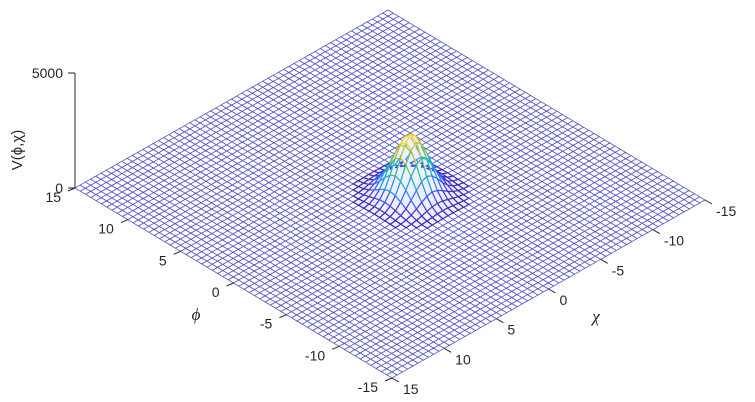  What do you see at coordinates (595, 316) in the screenshot?
I see `chi-axis-label: χ` at bounding box center [595, 316].